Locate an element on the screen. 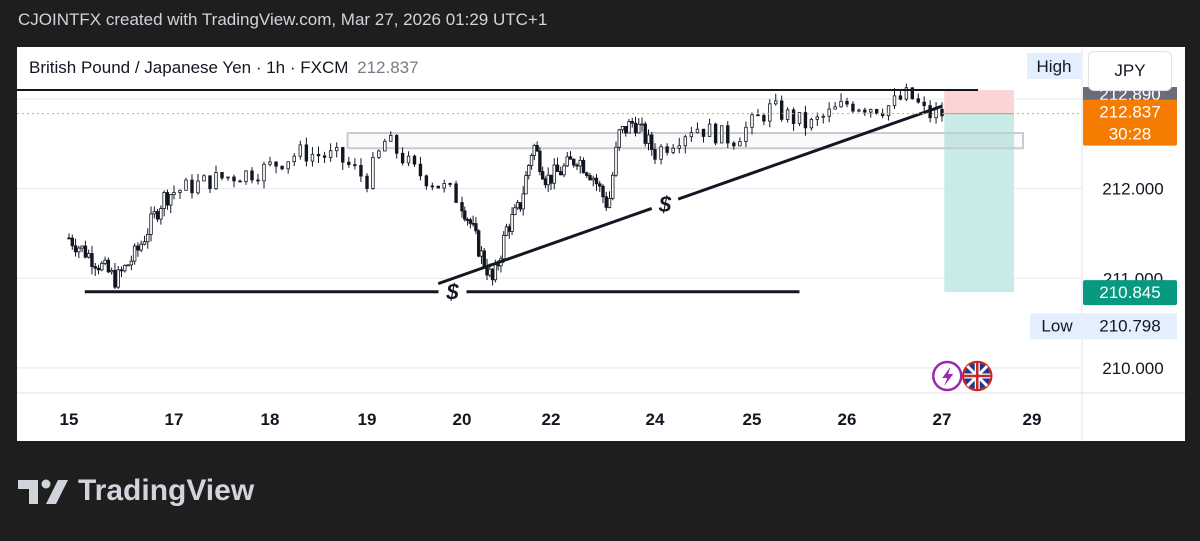 This screenshot has width=1200, height=541. uk-flag-cross-red is located at coordinates (977, 376).